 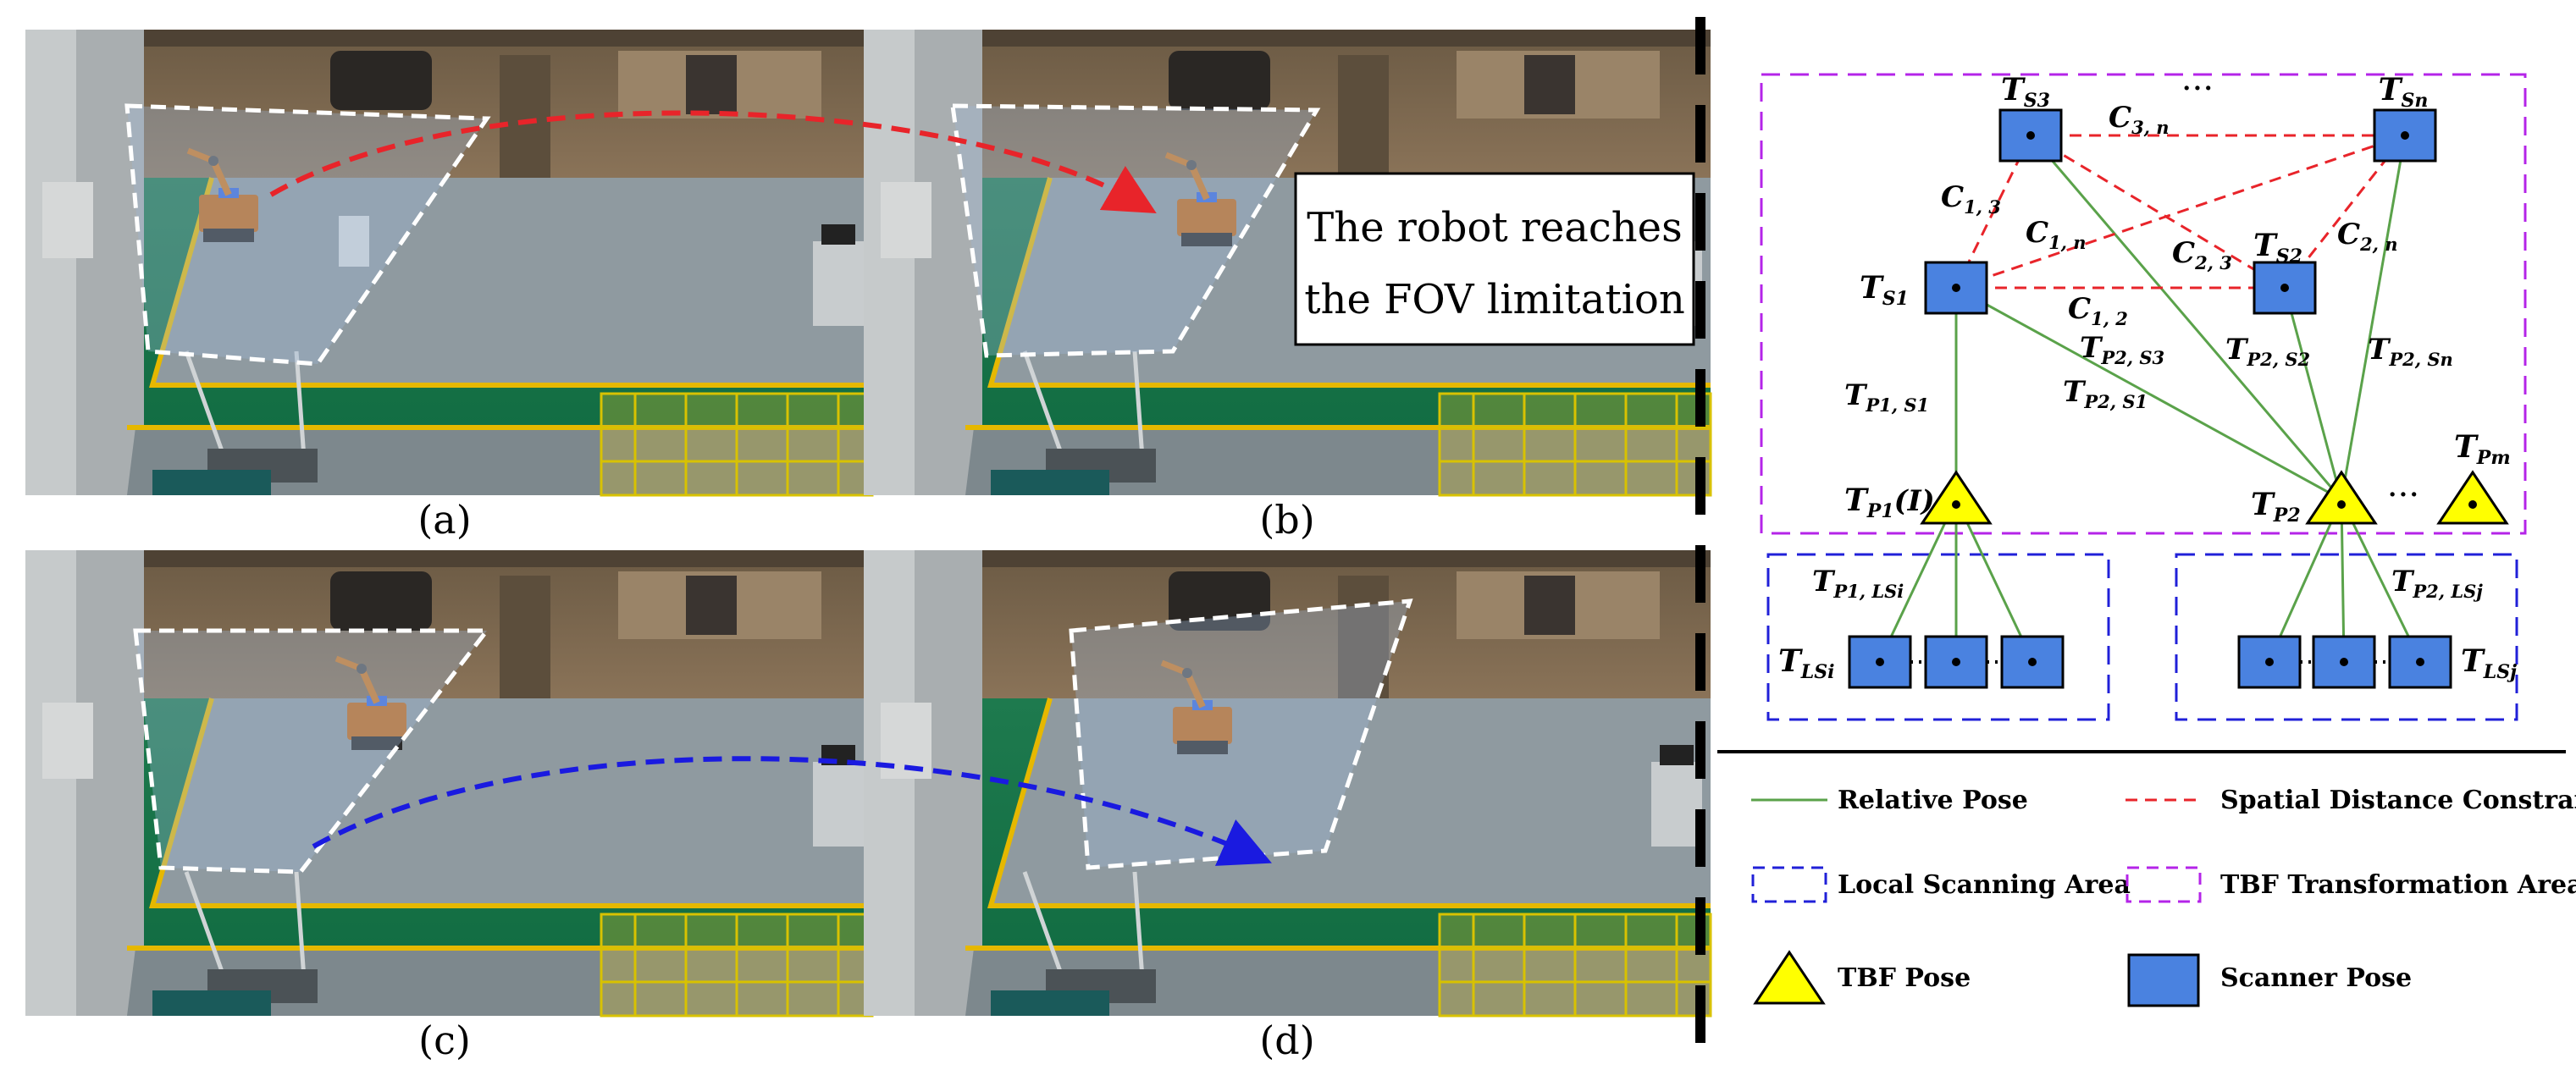 I want to click on fov-region-b, so click(x=1135, y=231).